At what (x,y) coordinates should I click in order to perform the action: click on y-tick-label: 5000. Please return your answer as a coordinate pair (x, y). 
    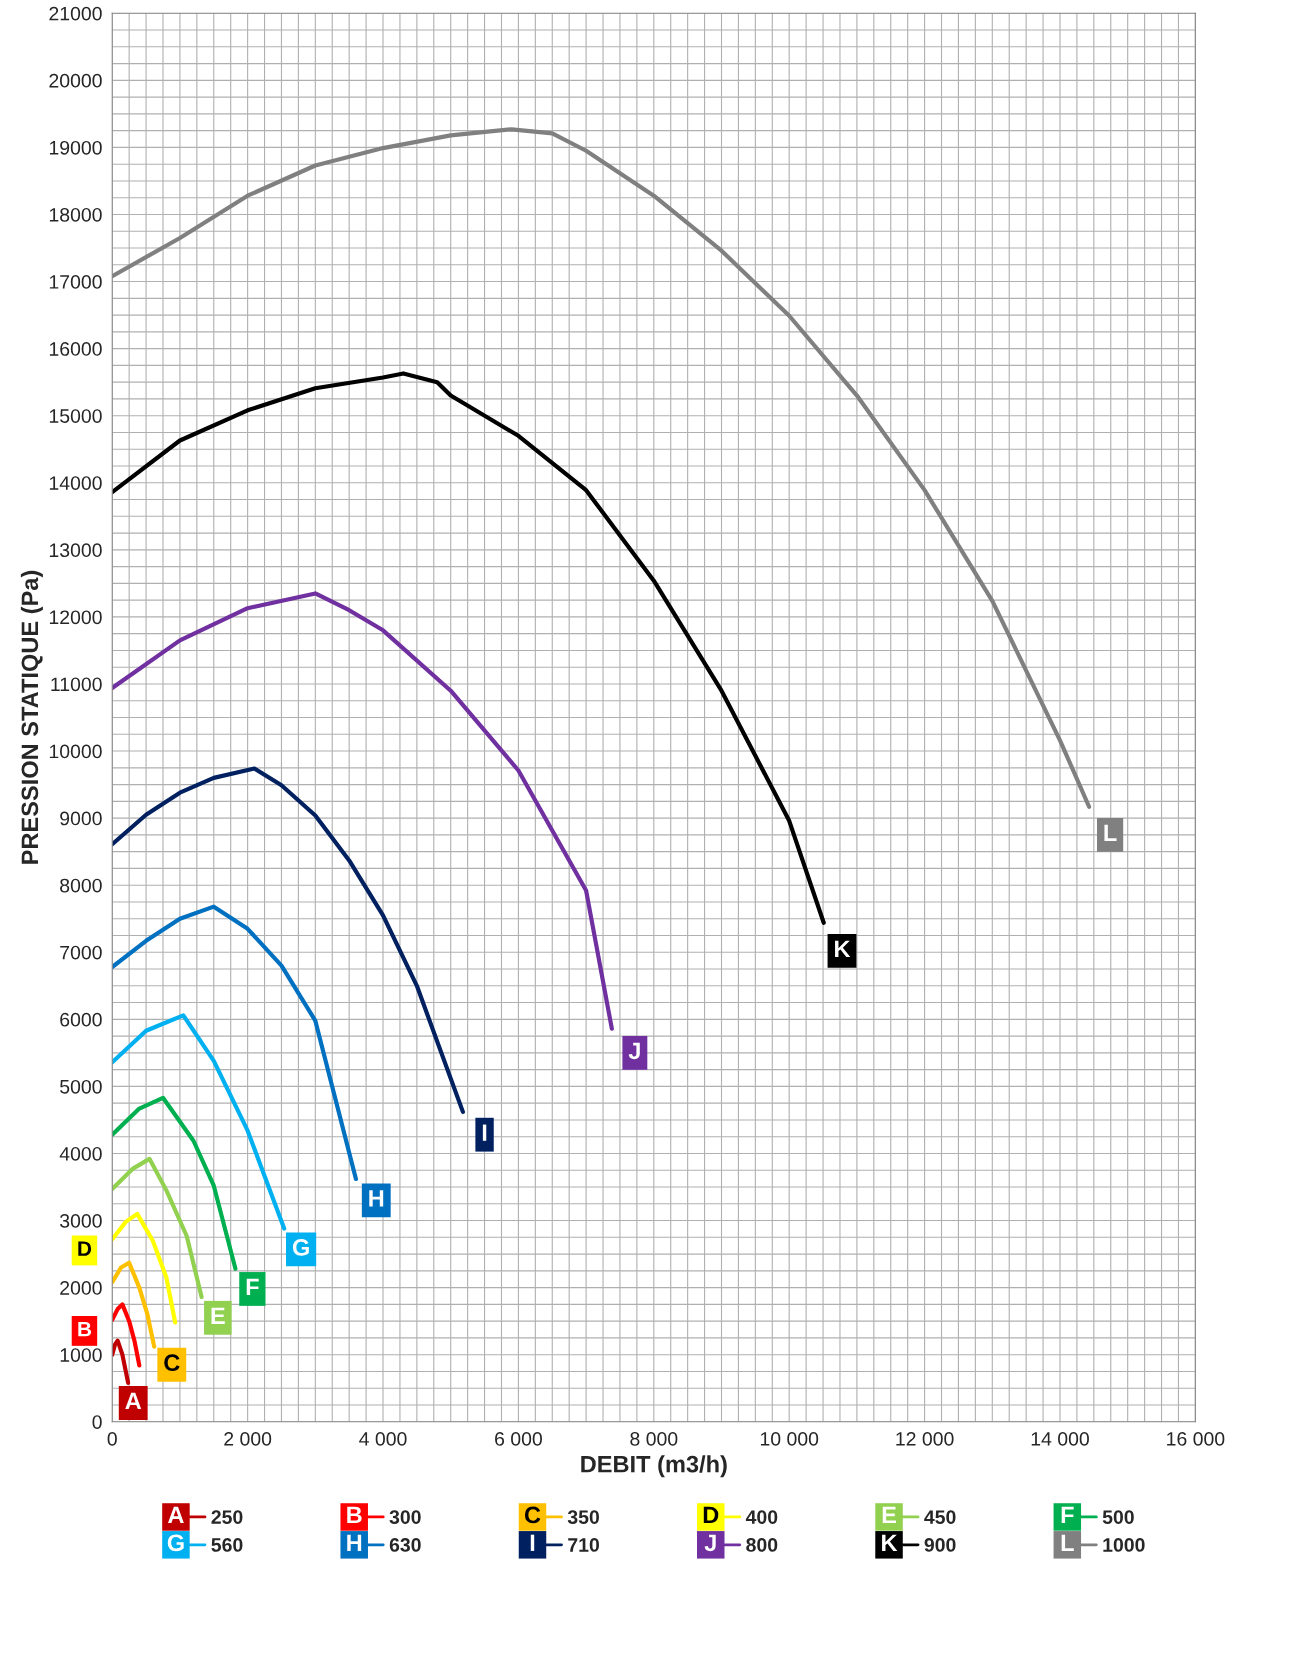
    Looking at the image, I should click on (81, 1086).